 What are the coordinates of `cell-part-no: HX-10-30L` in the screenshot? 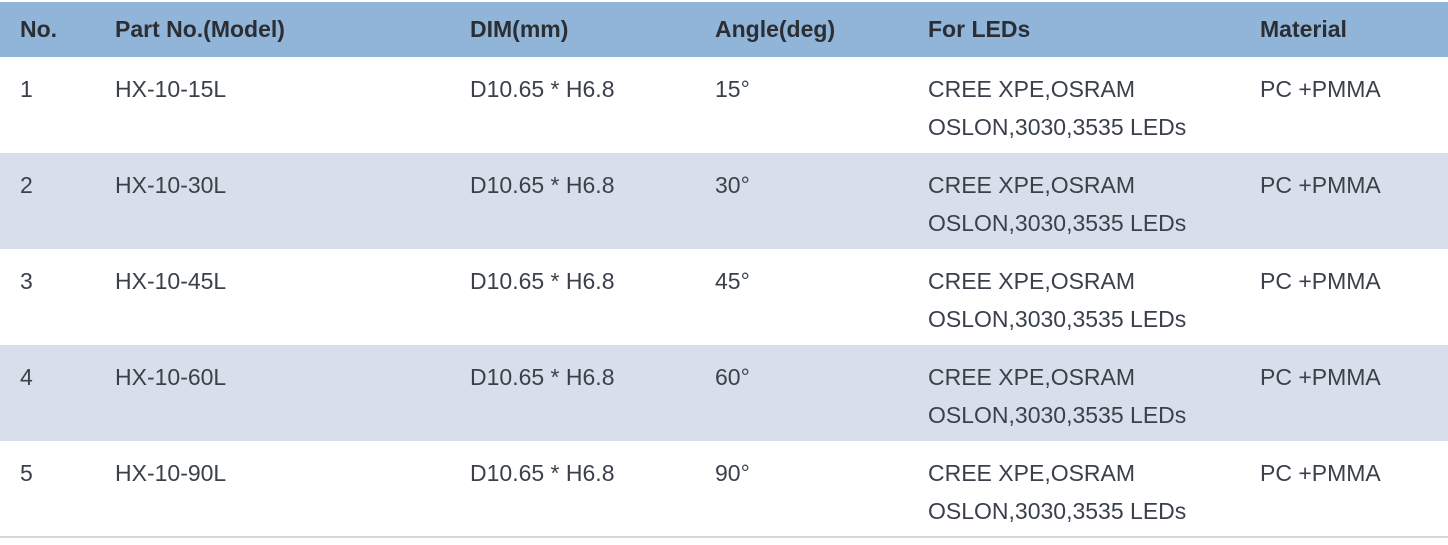 It's located at (171, 185).